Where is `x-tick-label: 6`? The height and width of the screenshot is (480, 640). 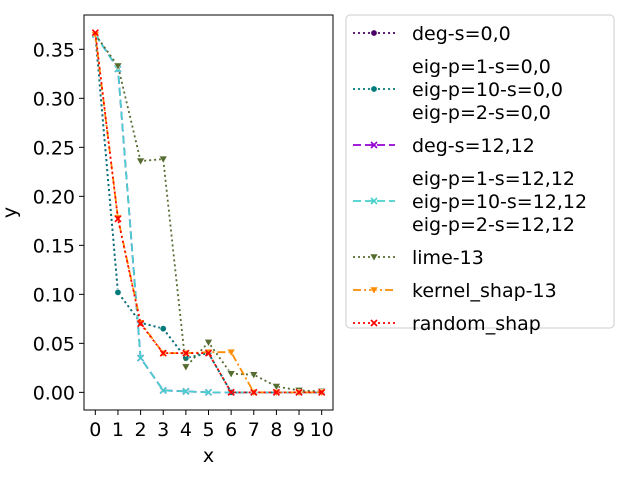 x-tick-label: 6 is located at coordinates (231, 430).